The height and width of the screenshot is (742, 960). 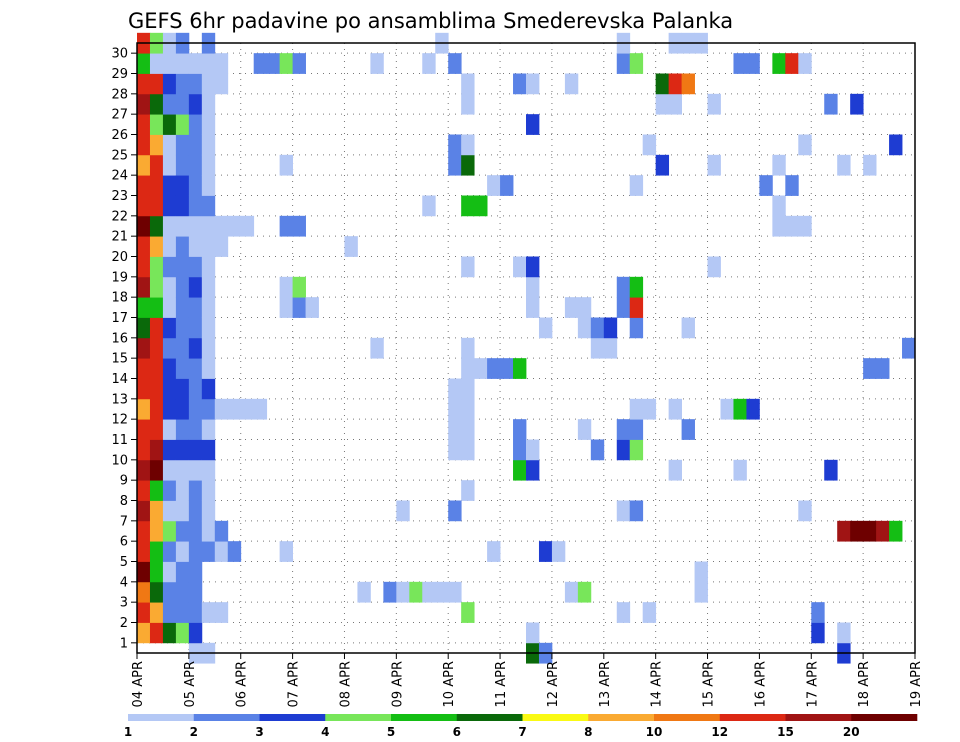 I want to click on y-tick-label: 5, so click(x=124, y=562).